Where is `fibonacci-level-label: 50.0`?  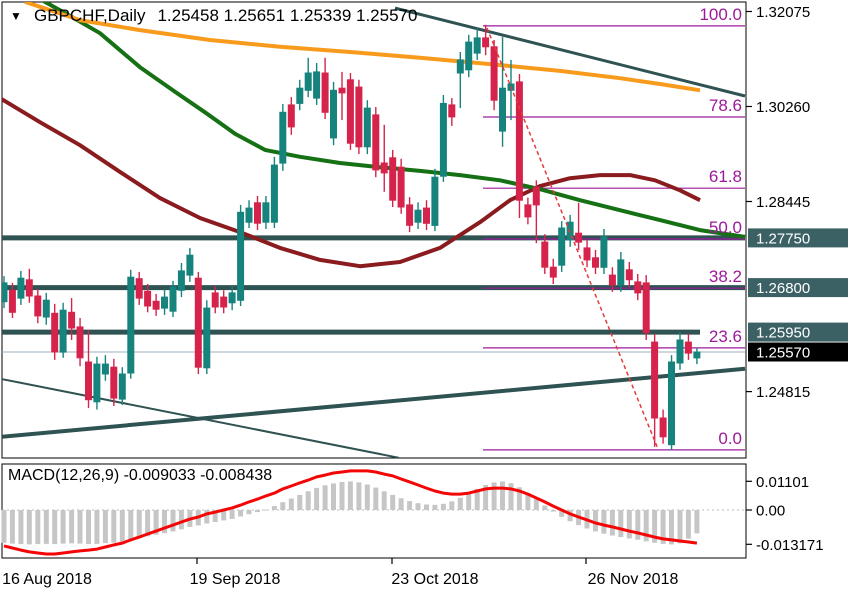
fibonacci-level-label: 50.0 is located at coordinates (725, 227).